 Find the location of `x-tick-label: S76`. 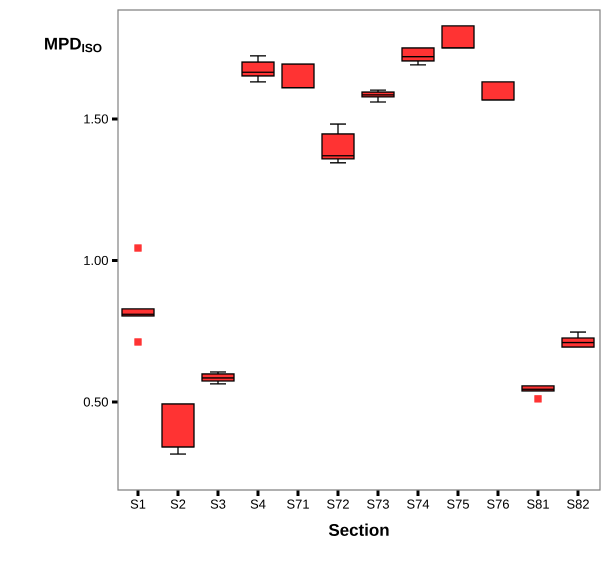

x-tick-label: S76 is located at coordinates (498, 504).